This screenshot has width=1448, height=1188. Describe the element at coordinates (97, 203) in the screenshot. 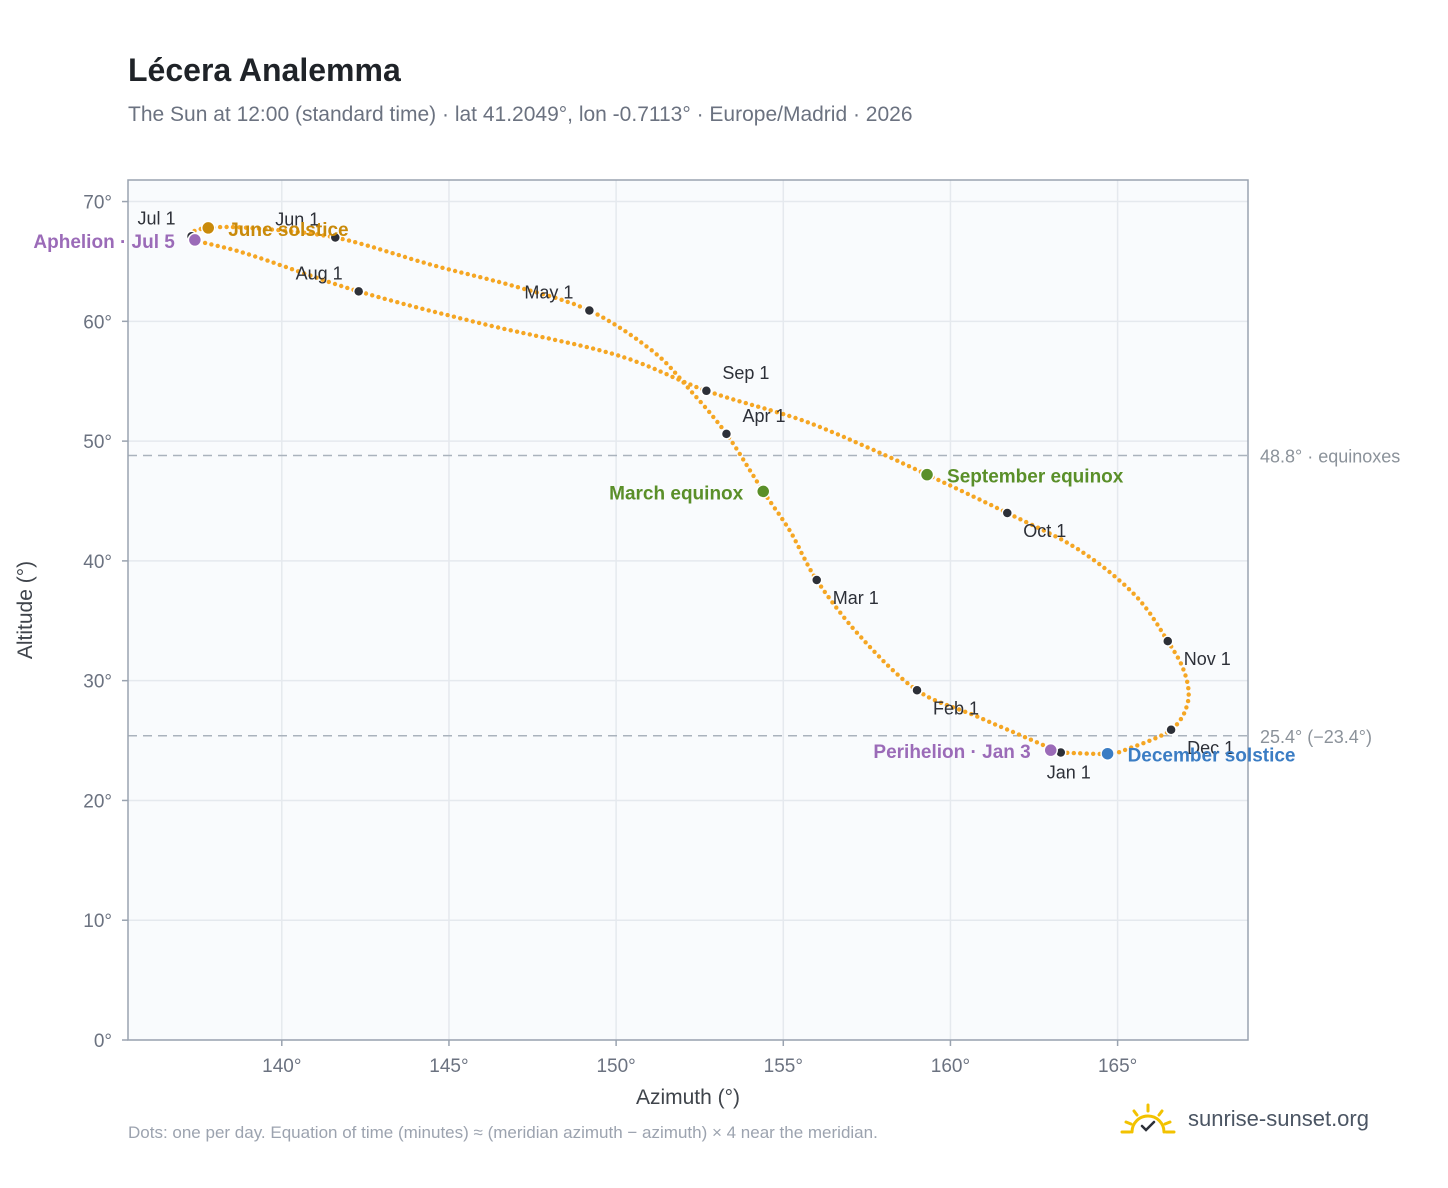

I see `y-tick-label: 70°` at that location.